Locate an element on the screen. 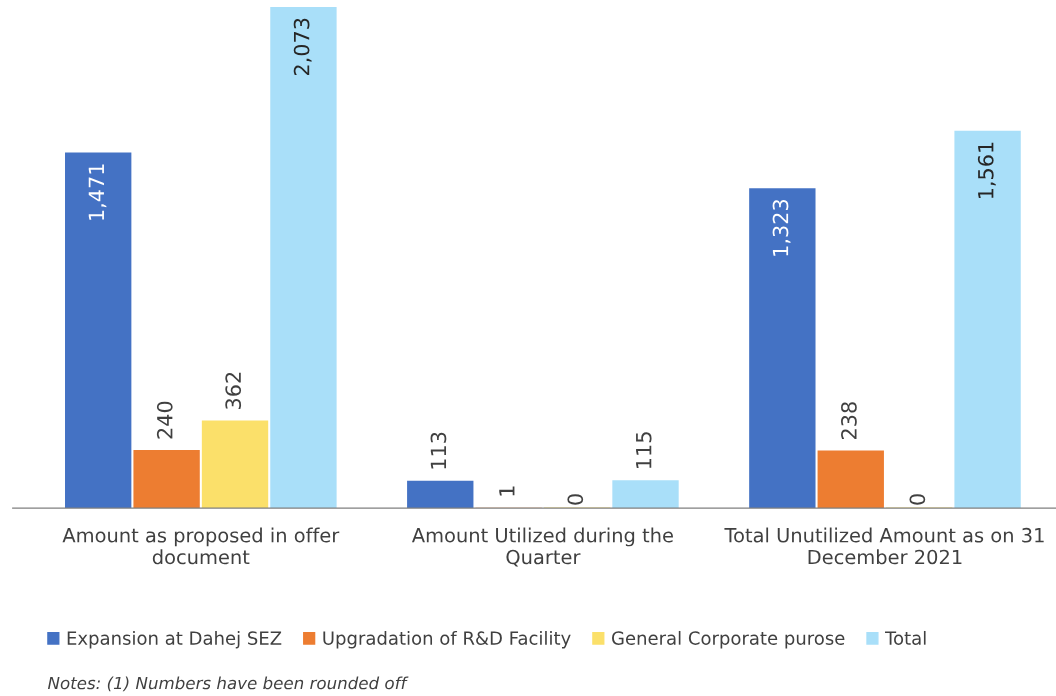  x-tick-label: Amount as proposed in offer document is located at coordinates (201, 546).